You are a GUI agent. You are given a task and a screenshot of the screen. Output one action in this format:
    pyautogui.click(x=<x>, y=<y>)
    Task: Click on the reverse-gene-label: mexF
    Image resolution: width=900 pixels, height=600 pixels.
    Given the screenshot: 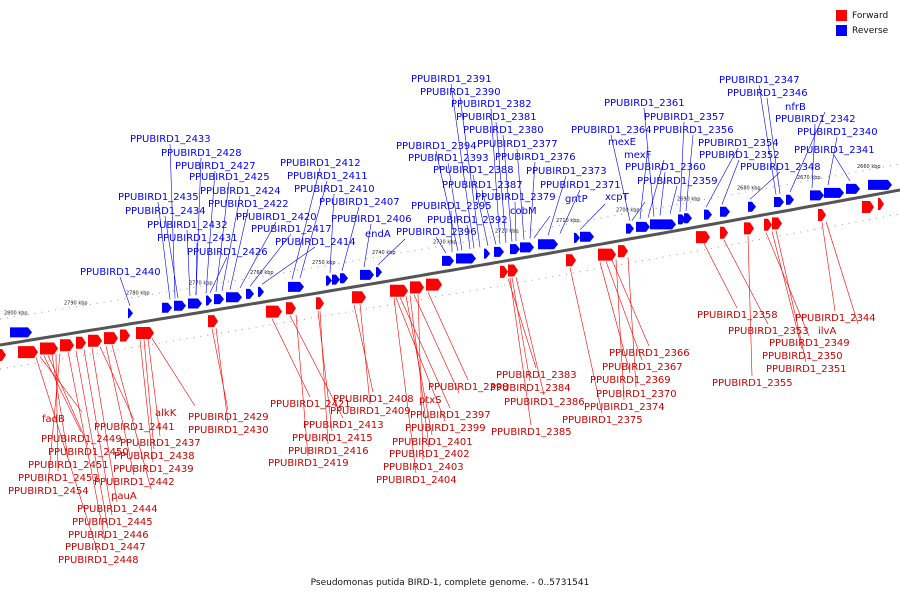 What is the action you would take?
    pyautogui.click(x=638, y=155)
    